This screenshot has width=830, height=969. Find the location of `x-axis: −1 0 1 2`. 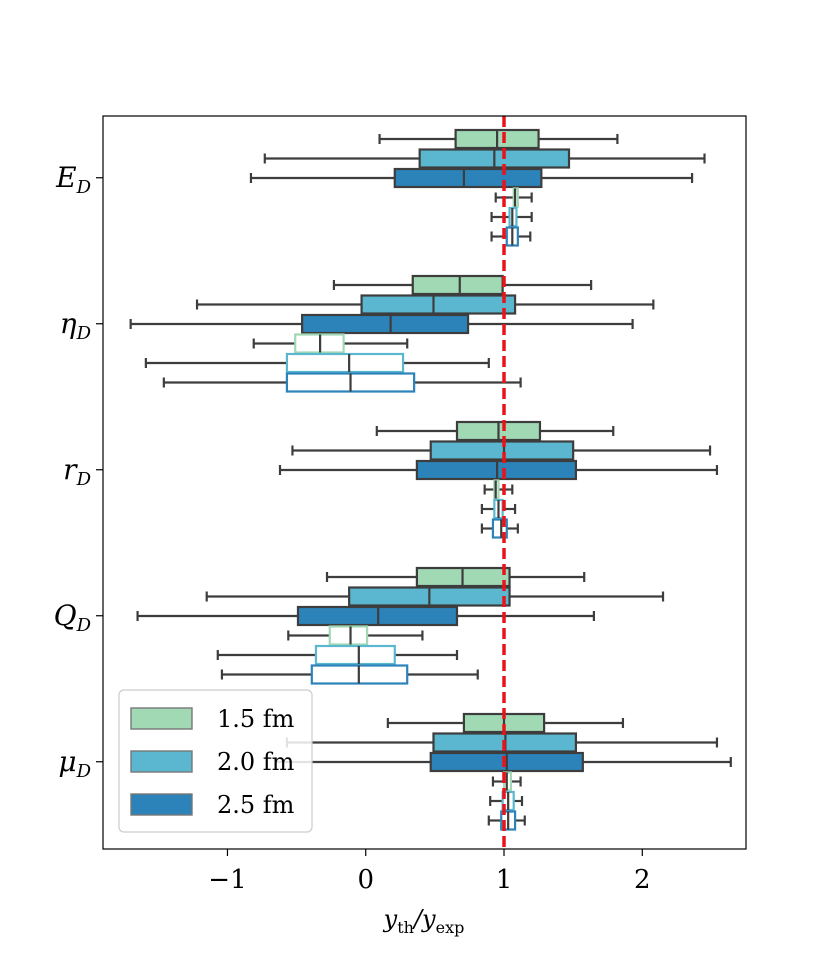

x-axis: −1 0 1 2 is located at coordinates (429, 872).